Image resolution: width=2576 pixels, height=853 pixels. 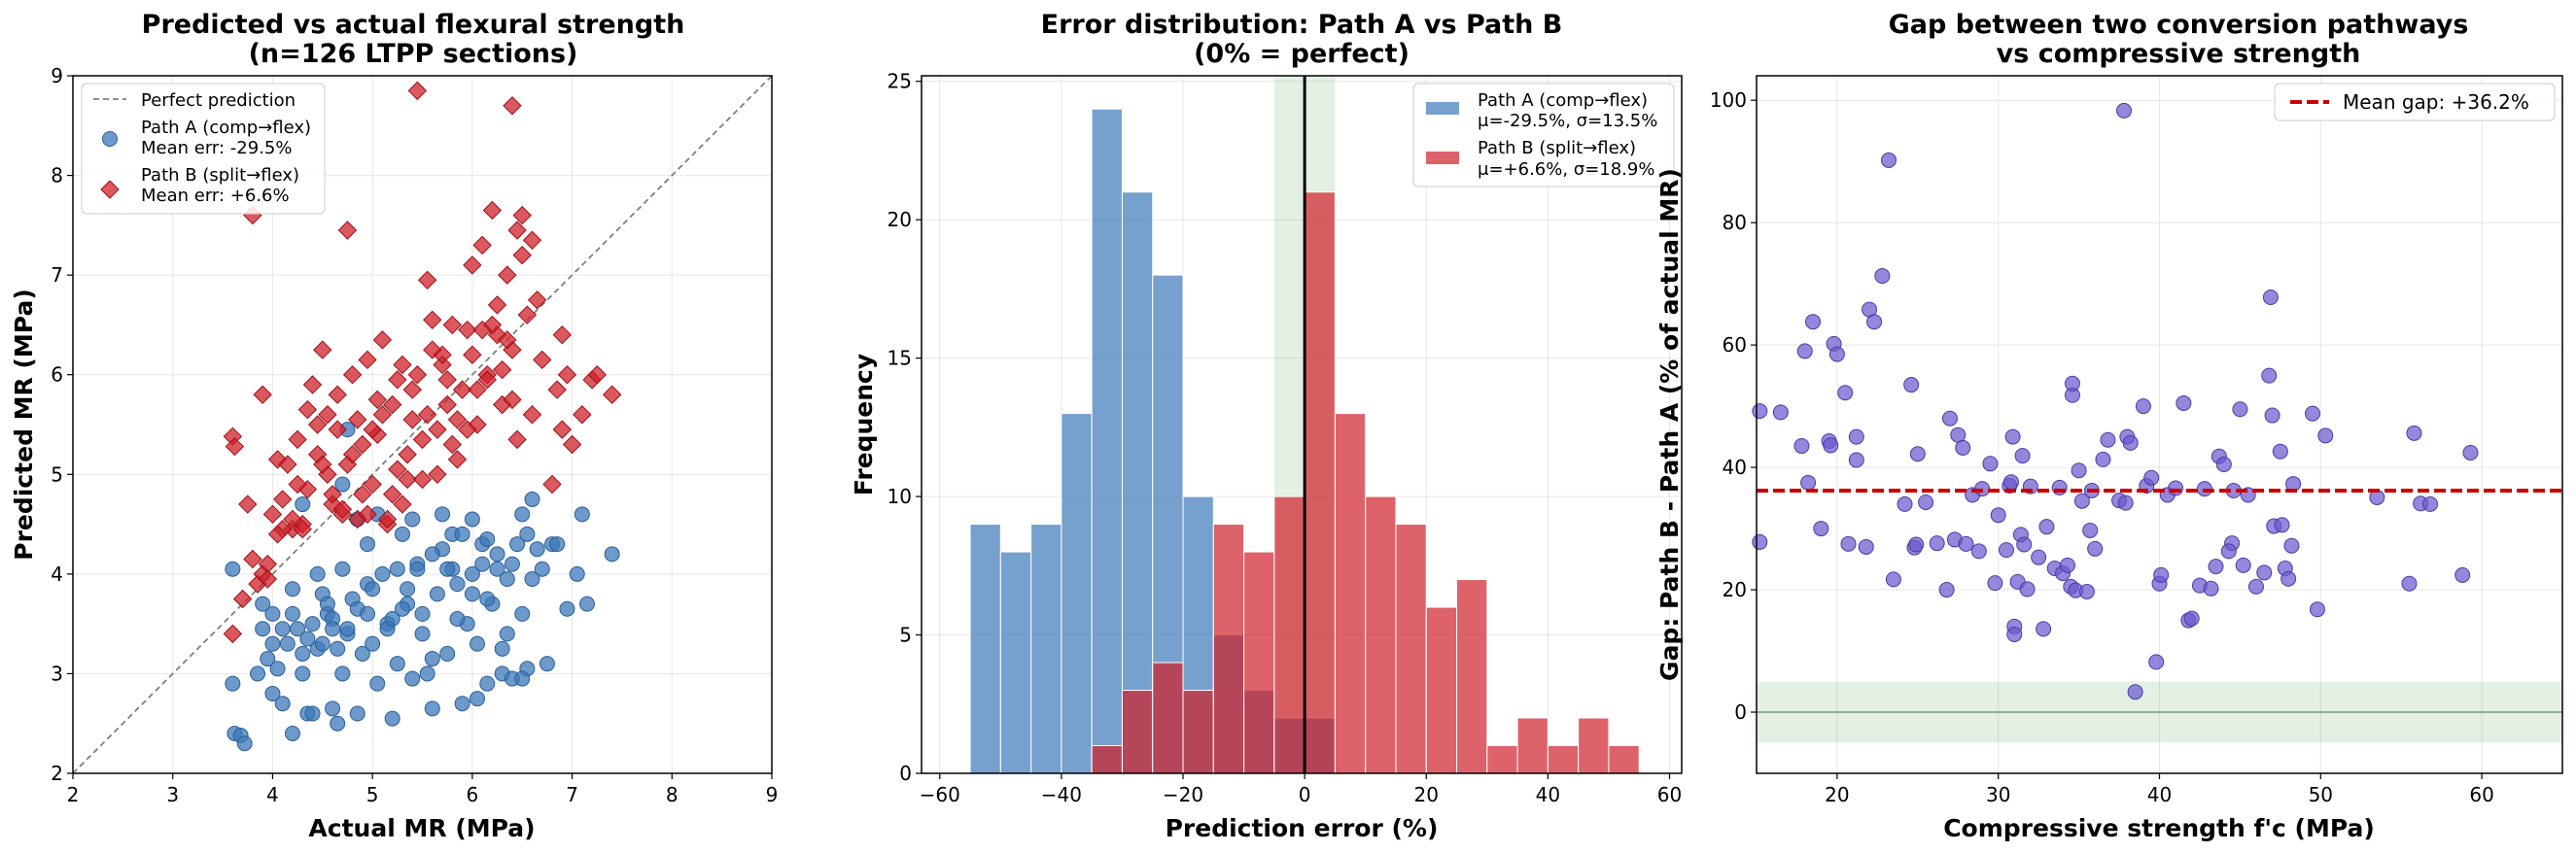 What do you see at coordinates (57, 275) in the screenshot?
I see `panel1-ytick-label: 7` at bounding box center [57, 275].